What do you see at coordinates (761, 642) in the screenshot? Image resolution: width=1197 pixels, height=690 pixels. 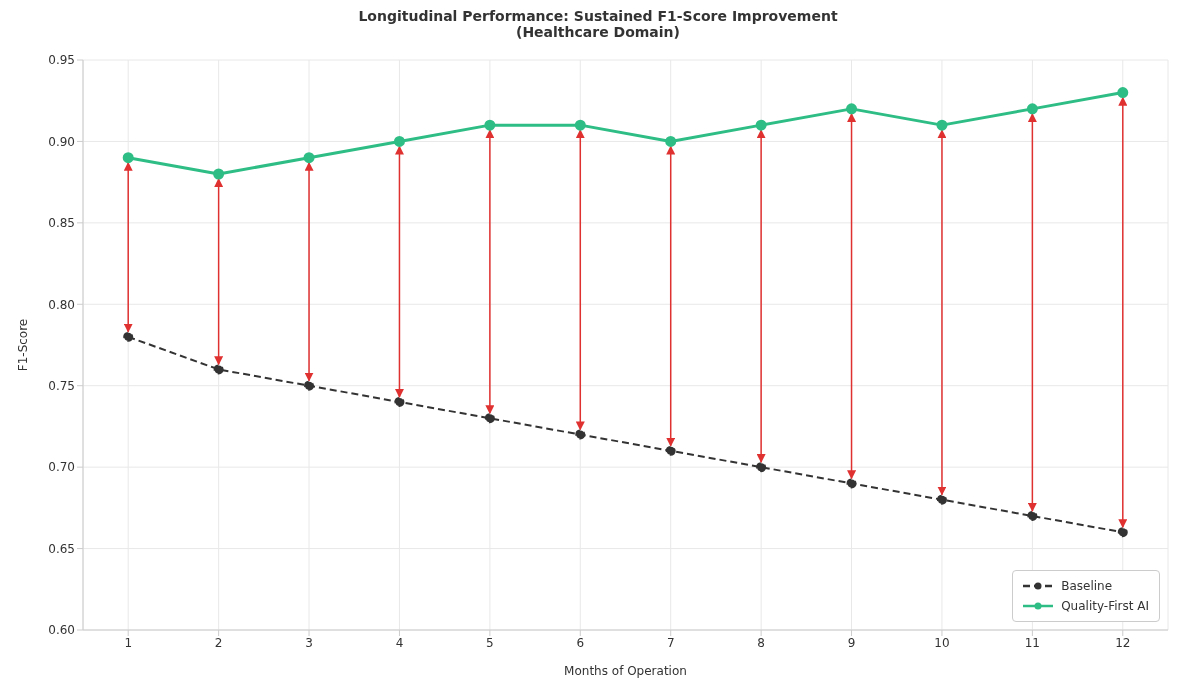 I see `x-tick-label: 8` at bounding box center [761, 642].